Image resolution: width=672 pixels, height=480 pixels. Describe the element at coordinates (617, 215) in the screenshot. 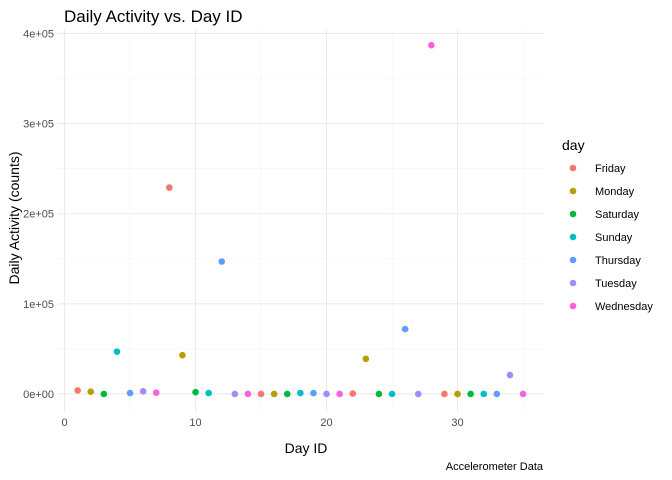

I see `legend-label-saturday: Saturday` at that location.